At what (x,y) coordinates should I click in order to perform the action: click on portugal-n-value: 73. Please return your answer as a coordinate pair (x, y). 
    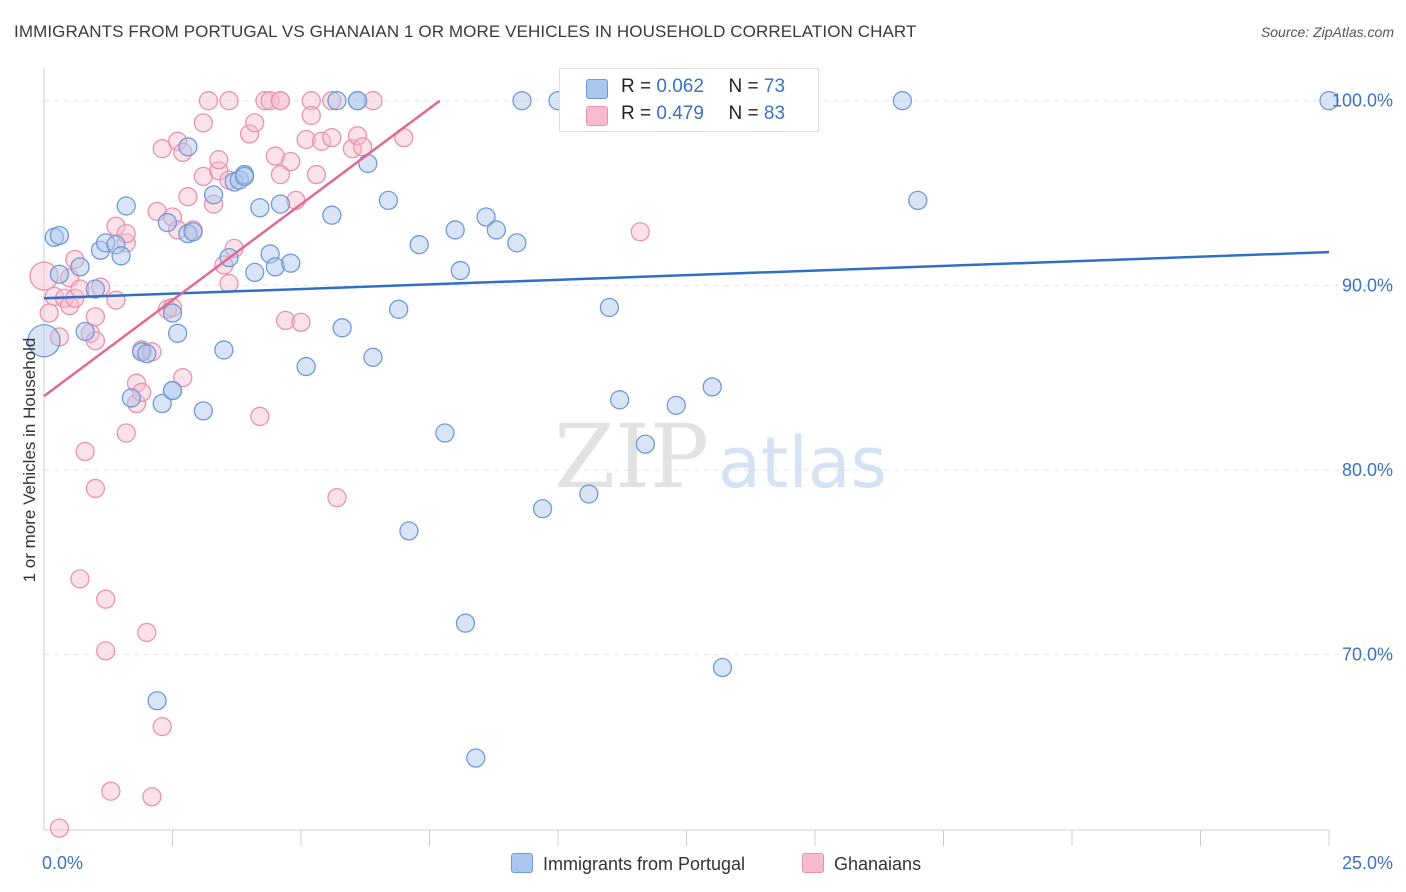
    Looking at the image, I should click on (774, 86).